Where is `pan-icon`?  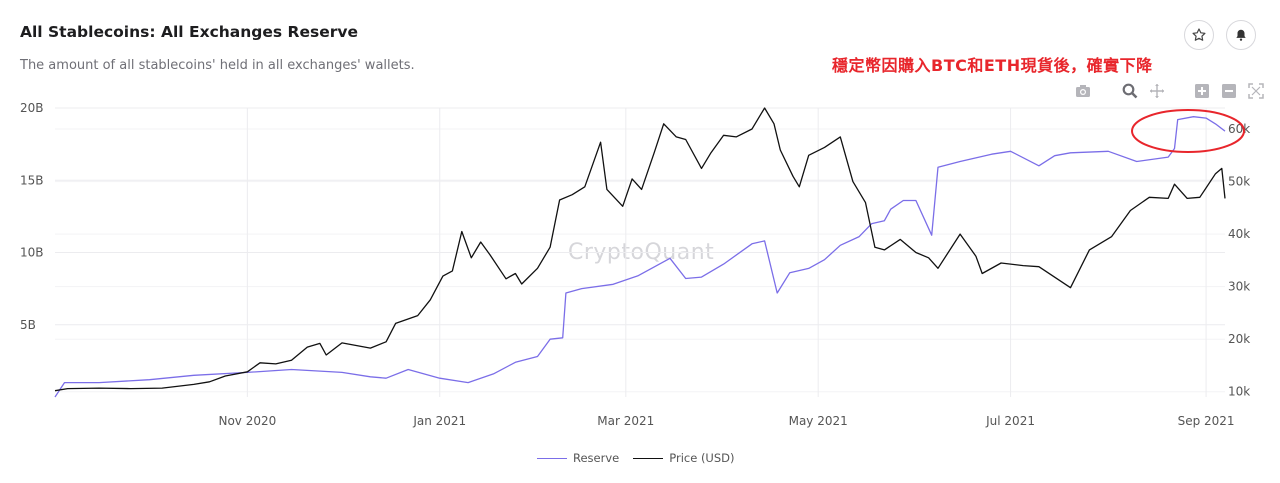 pan-icon is located at coordinates (1156, 90).